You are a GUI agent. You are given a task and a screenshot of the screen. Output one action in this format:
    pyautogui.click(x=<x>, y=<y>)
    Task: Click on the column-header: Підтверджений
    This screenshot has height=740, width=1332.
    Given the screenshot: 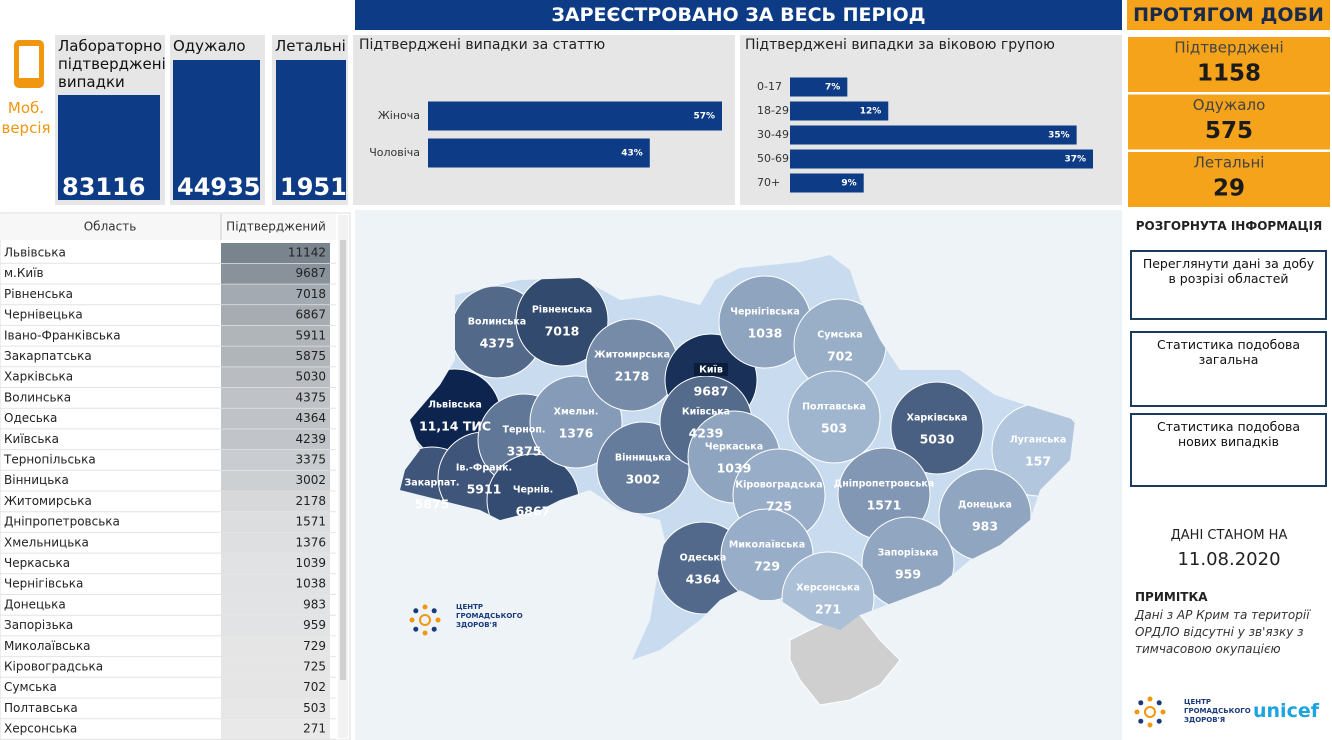 What is the action you would take?
    pyautogui.click(x=276, y=227)
    